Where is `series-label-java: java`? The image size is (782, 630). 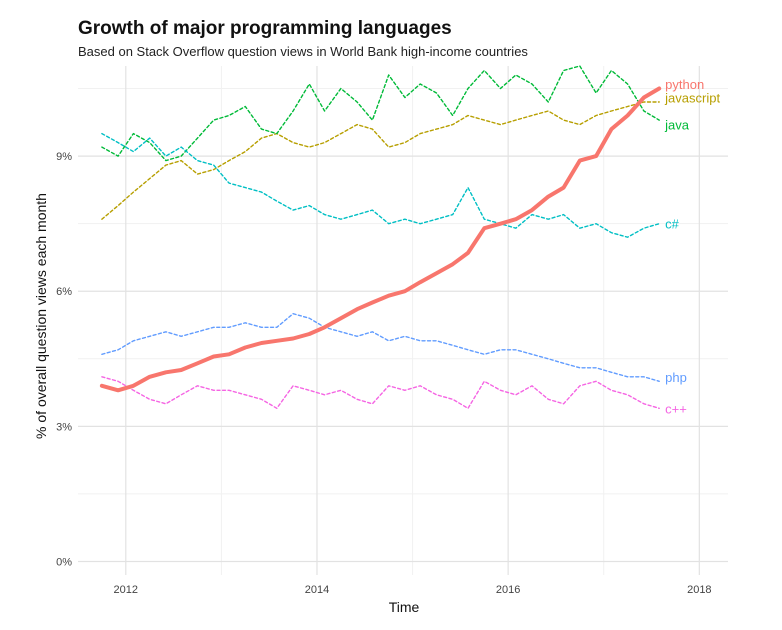 series-label-java: java is located at coordinates (677, 125).